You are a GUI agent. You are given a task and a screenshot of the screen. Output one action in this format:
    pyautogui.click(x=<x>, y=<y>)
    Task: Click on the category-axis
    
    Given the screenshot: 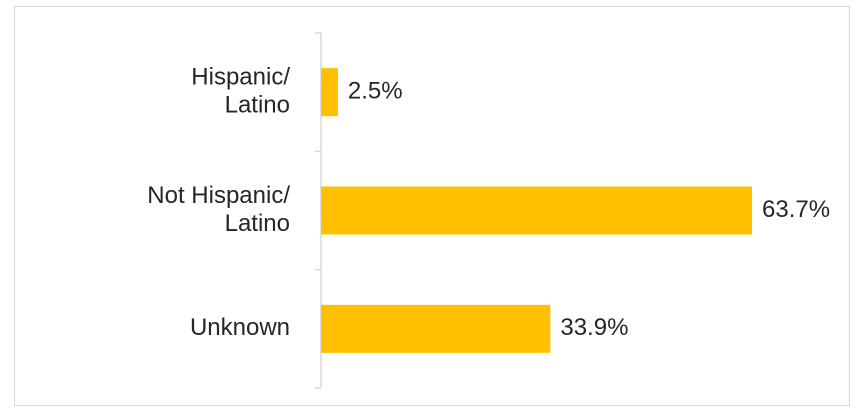 What is the action you would take?
    pyautogui.click(x=318, y=210)
    